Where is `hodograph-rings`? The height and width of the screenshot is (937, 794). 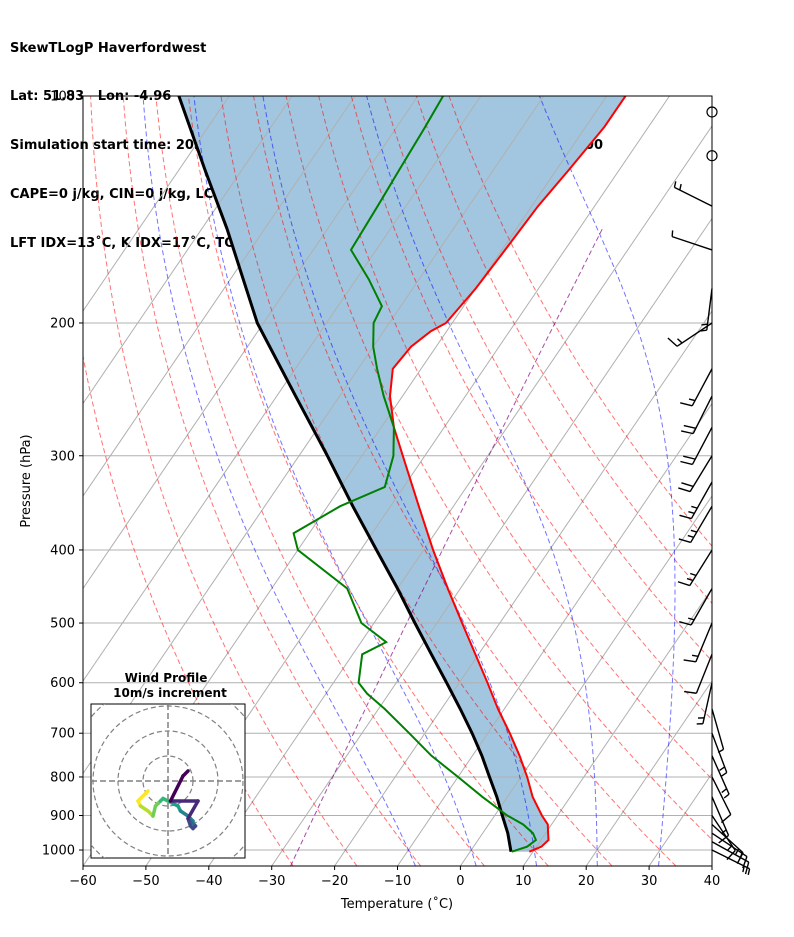
hodograph-rings is located at coordinates (168, 781).